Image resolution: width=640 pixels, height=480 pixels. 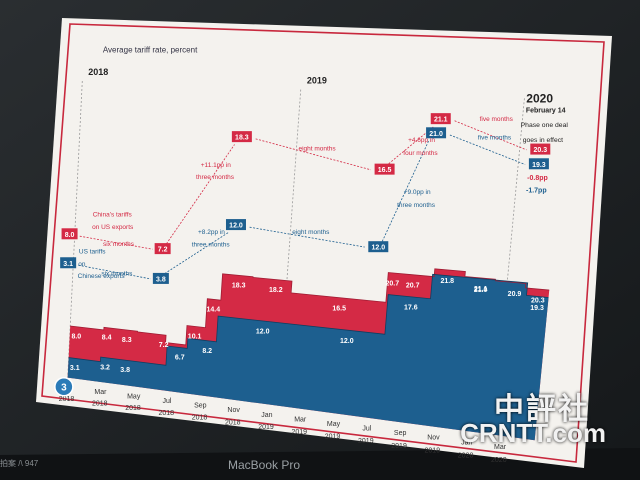 I want to click on us-annotation-value: 3.1, so click(x=68, y=264).